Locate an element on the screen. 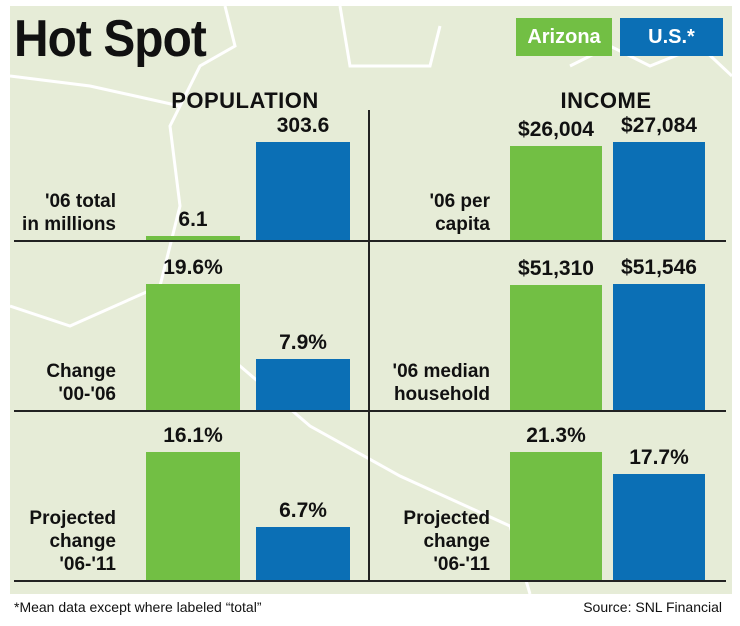 Image resolution: width=740 pixels, height=626 pixels. row-label-line: Change is located at coordinates (81, 371).